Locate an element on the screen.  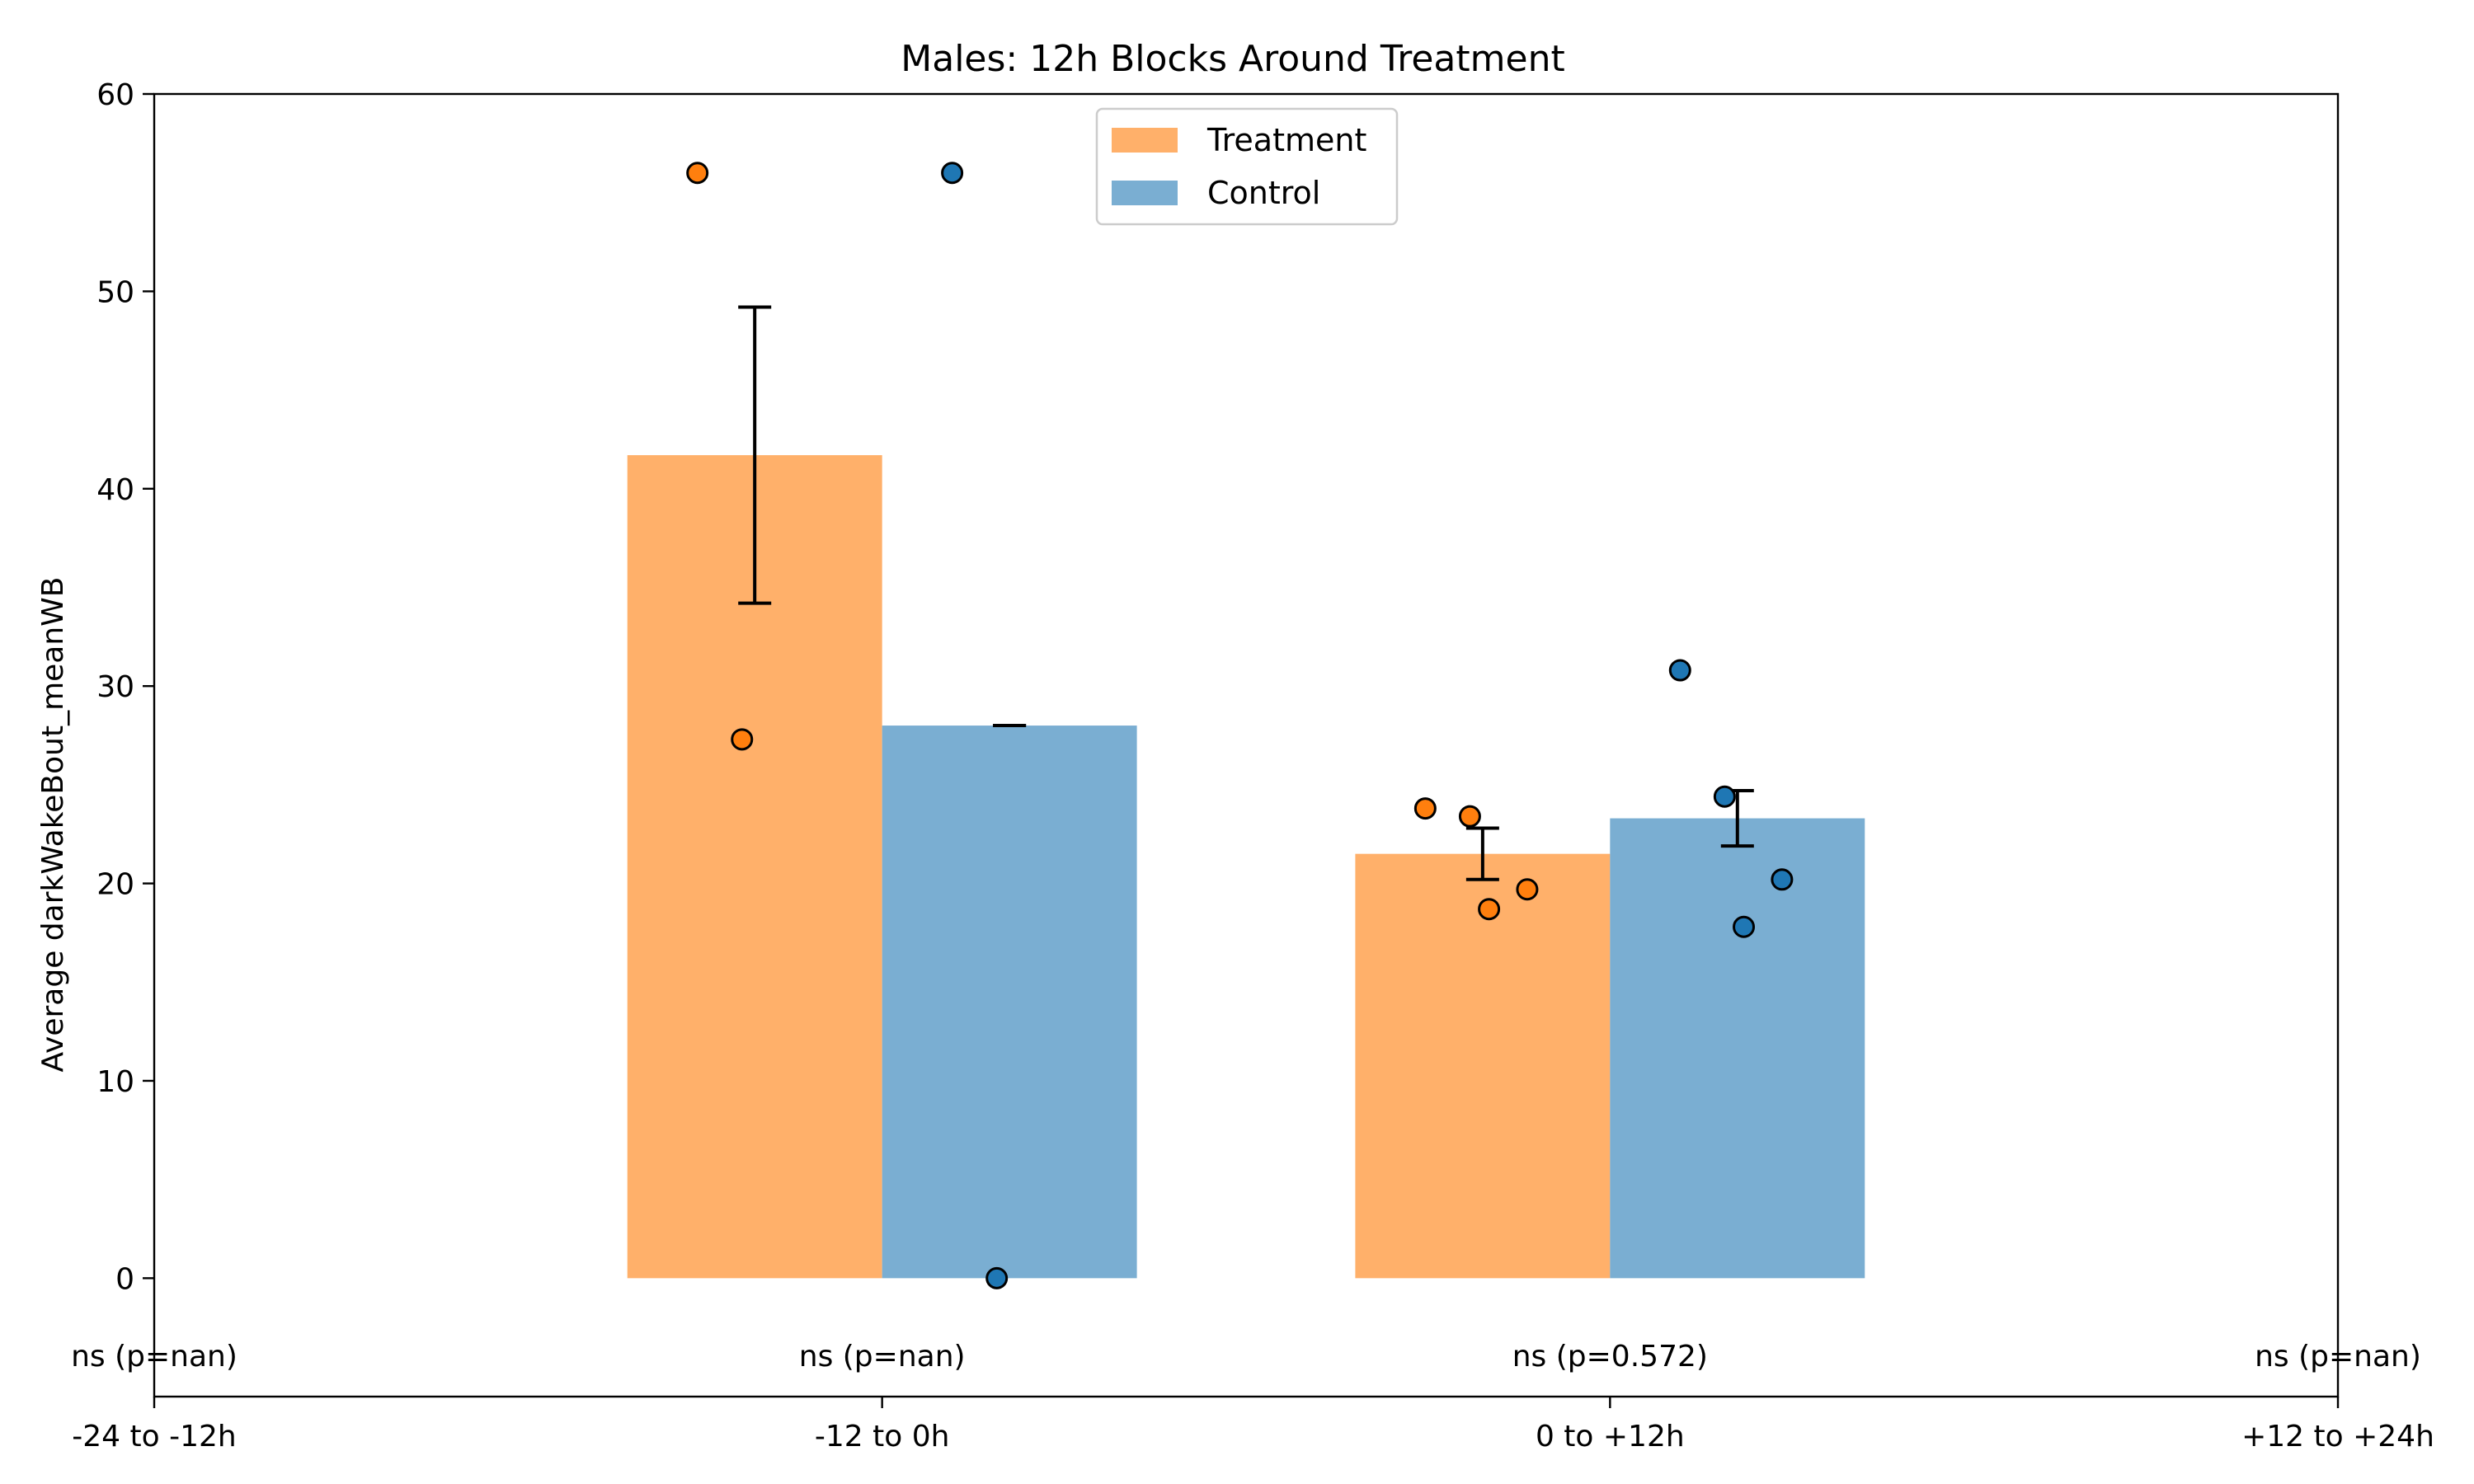
y-tick-label: 20 is located at coordinates (115, 885).